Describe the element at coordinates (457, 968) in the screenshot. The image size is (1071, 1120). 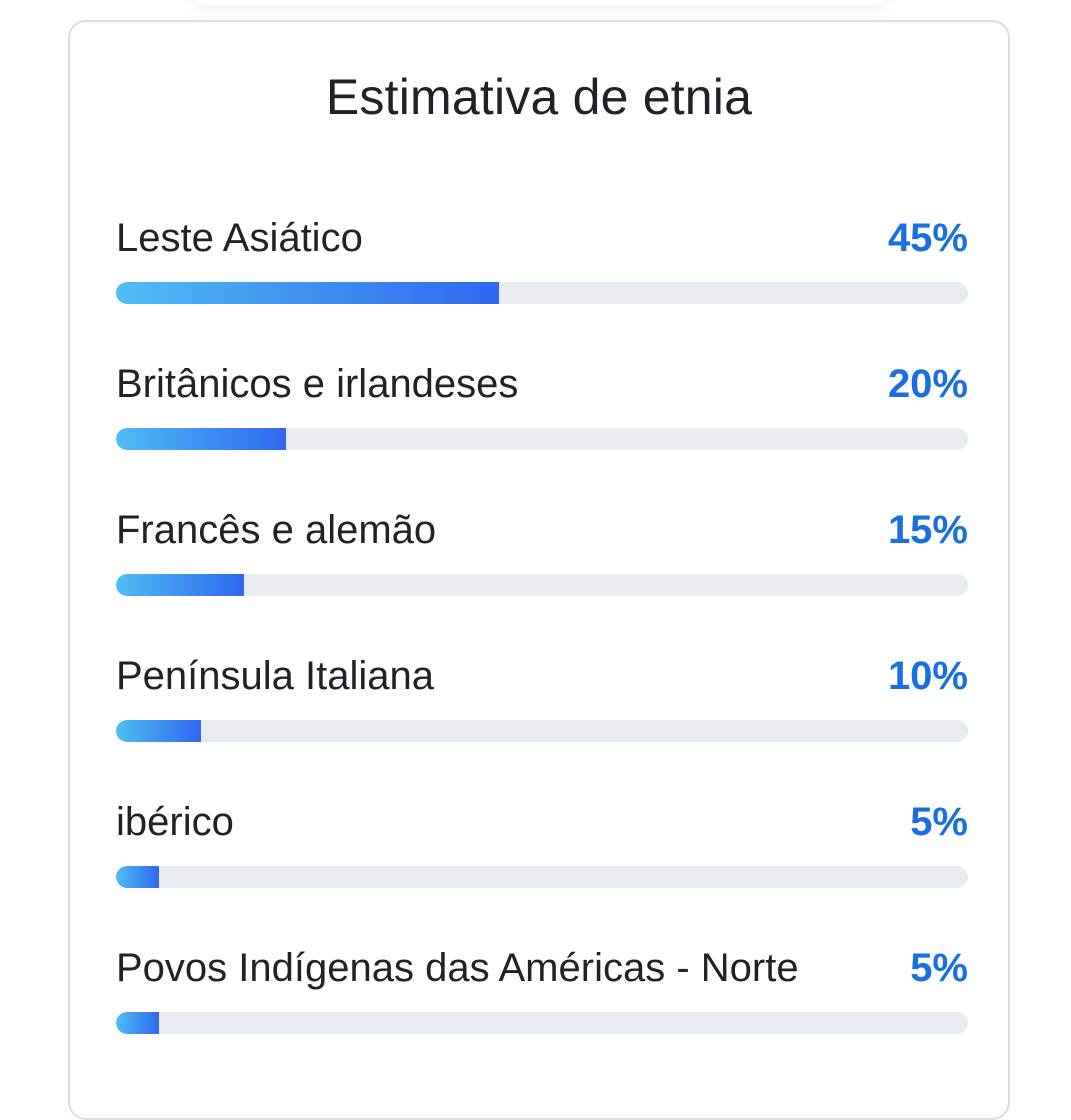
I see `ethnicity-label: Povos Indígenas das Américas - Norte` at that location.